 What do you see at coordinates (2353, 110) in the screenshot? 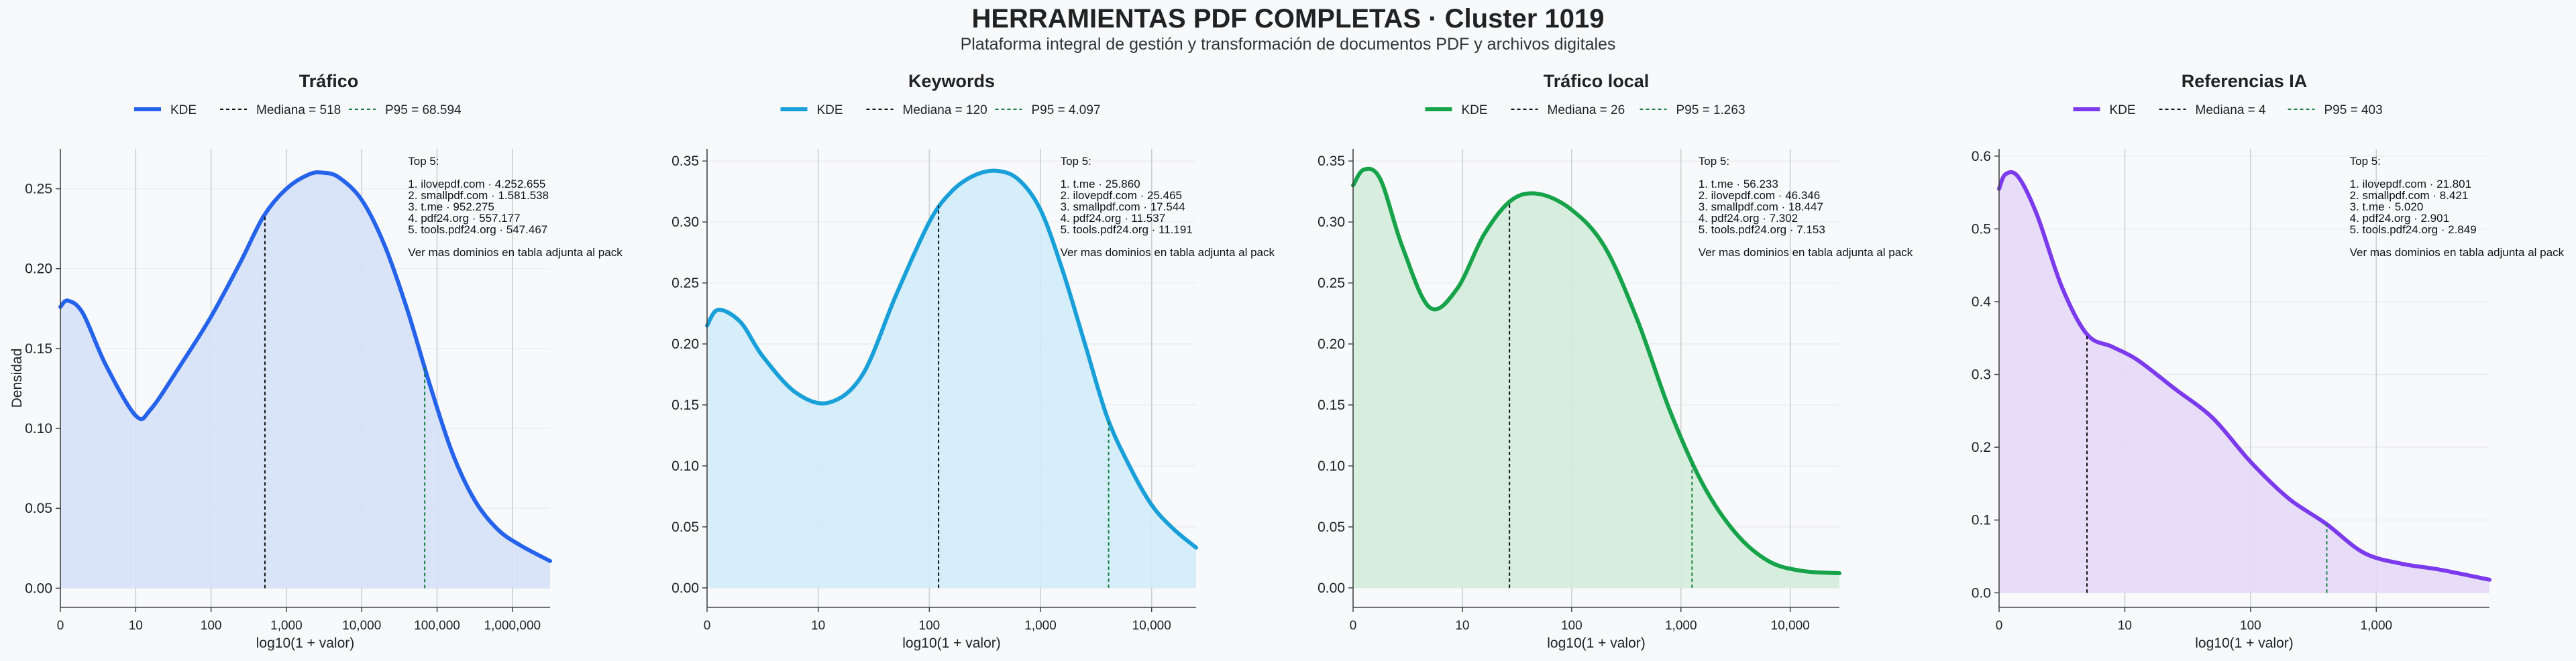
I see `legend-p95-label: P95 = 403` at bounding box center [2353, 110].